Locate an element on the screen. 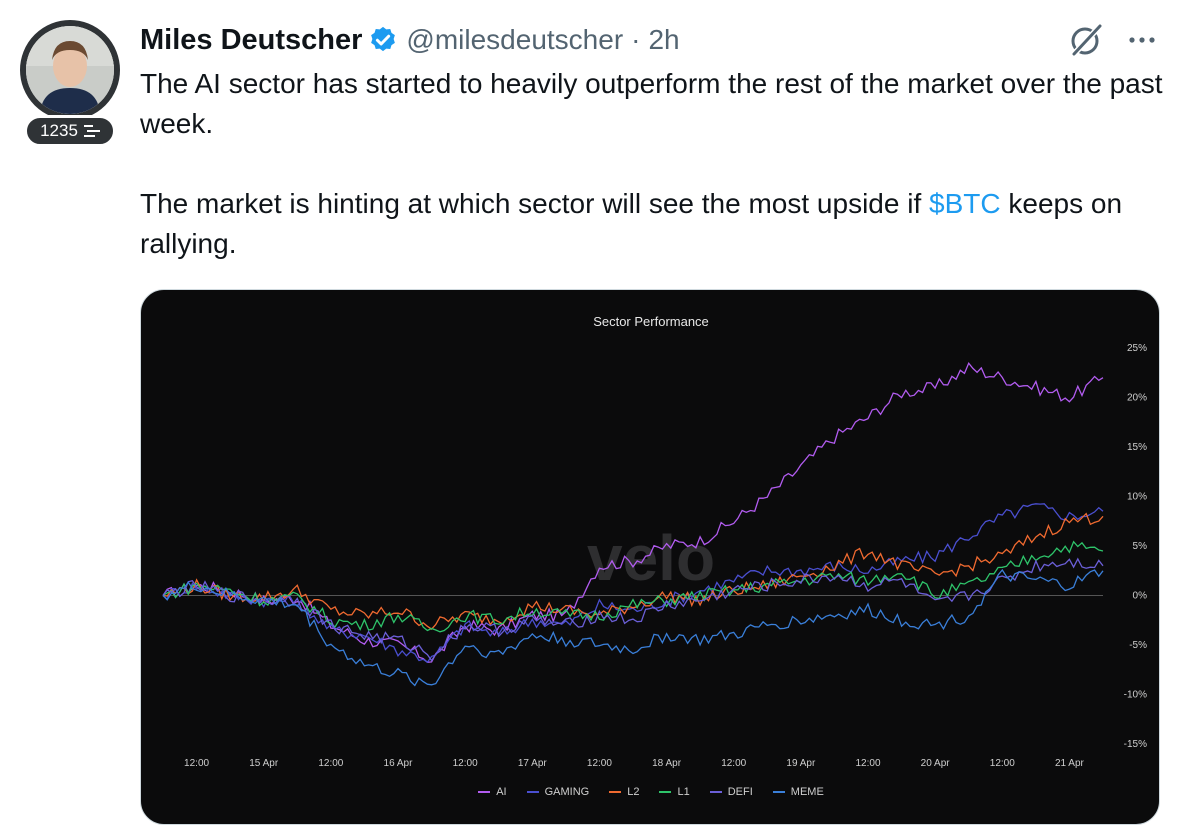 Image resolution: width=1186 pixels, height=840 pixels. x-tick-label: 17 Apr is located at coordinates (533, 763).